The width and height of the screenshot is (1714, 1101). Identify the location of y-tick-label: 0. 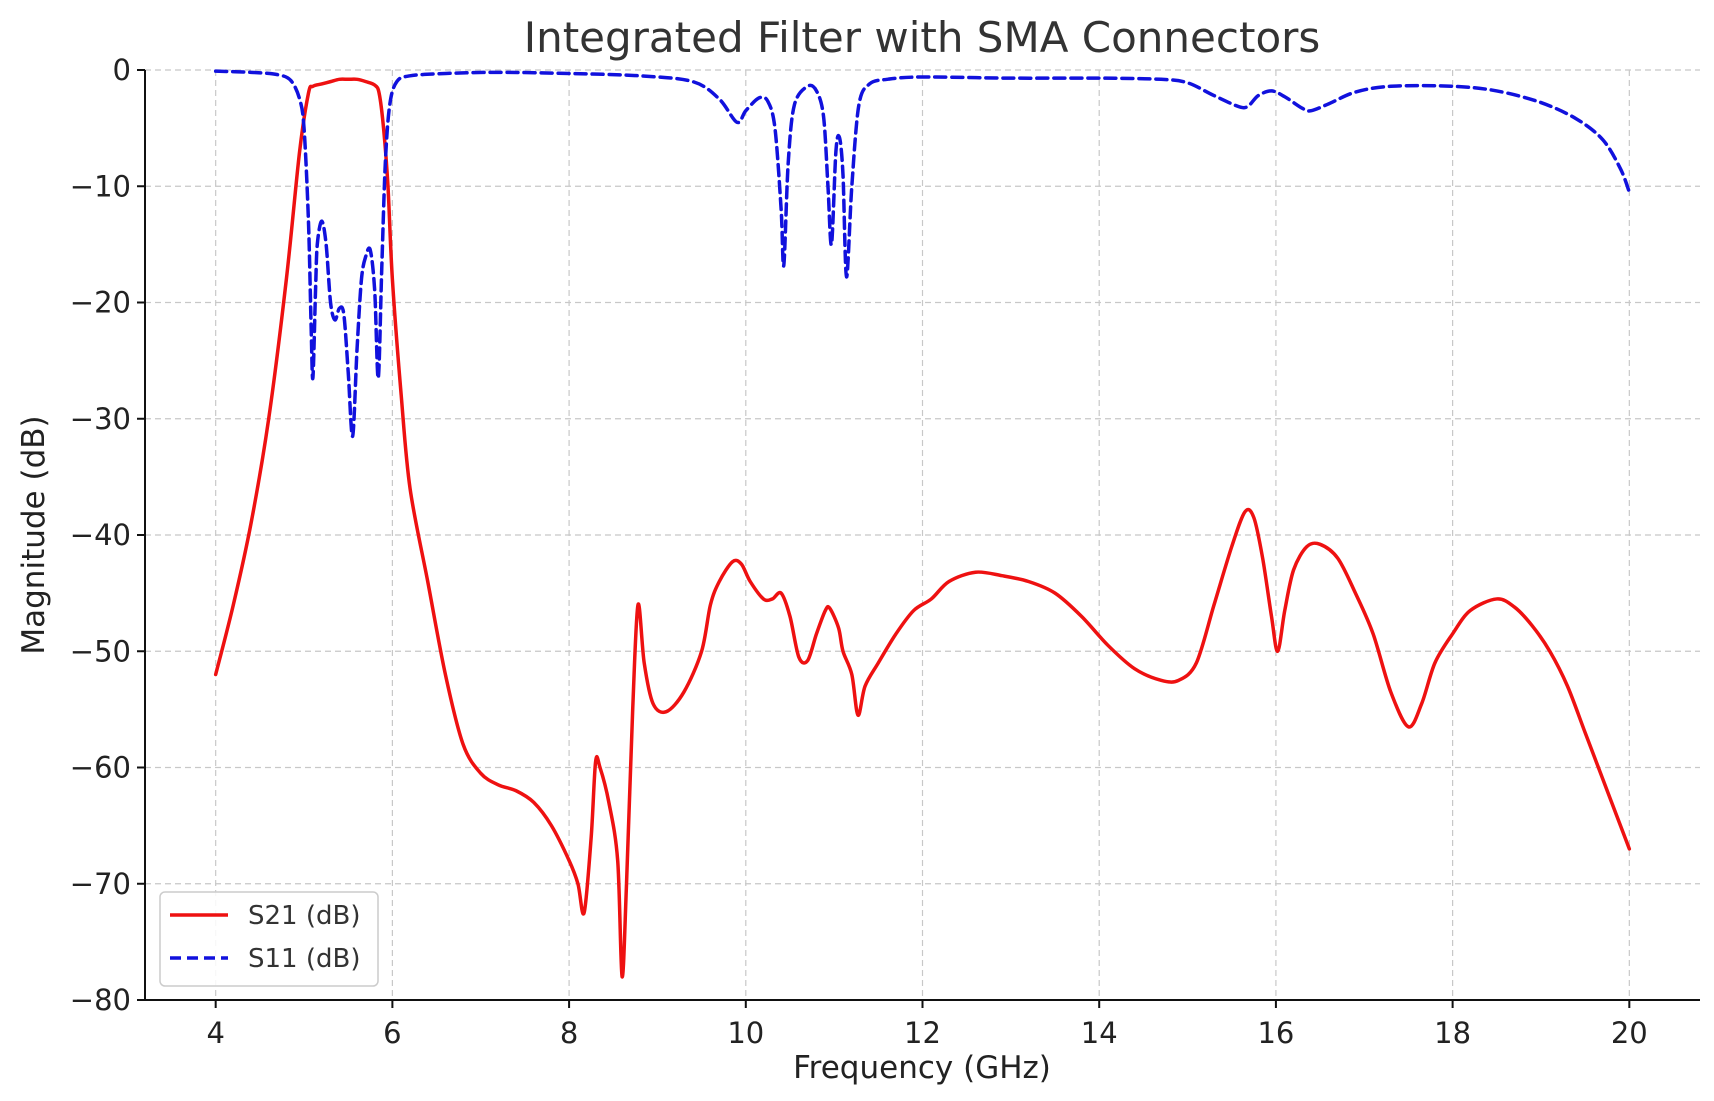
(122, 70).